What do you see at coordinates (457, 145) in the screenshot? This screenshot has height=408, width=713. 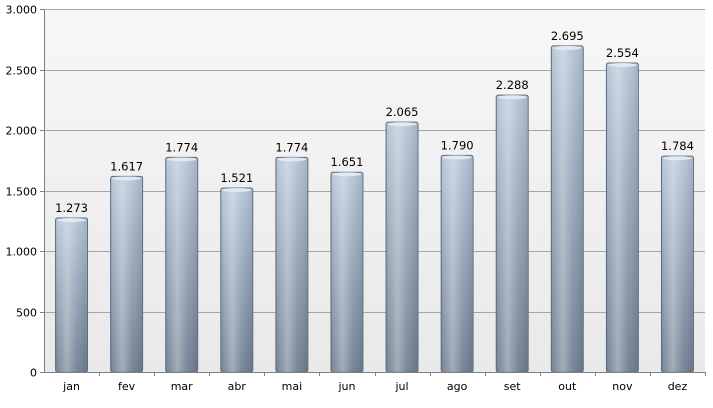 I see `data-label: 1.790` at bounding box center [457, 145].